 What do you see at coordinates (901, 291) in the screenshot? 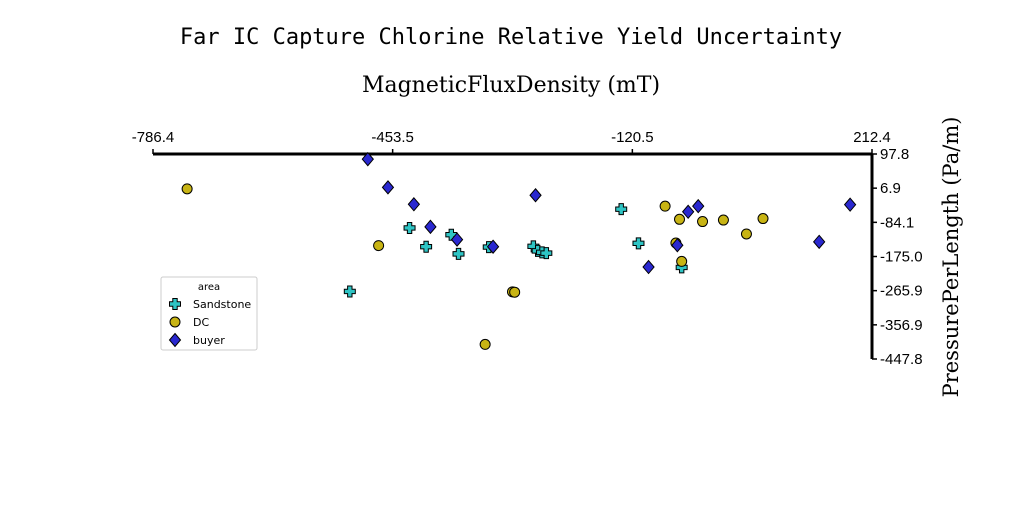
I see `y-tick-label: -265.9` at bounding box center [901, 291].